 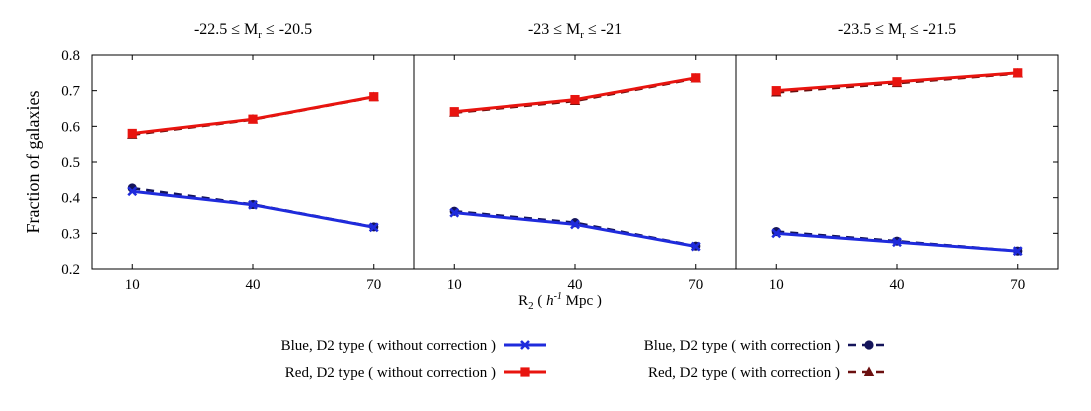 What do you see at coordinates (70, 234) in the screenshot?
I see `y-tick-label: 0.3` at bounding box center [70, 234].